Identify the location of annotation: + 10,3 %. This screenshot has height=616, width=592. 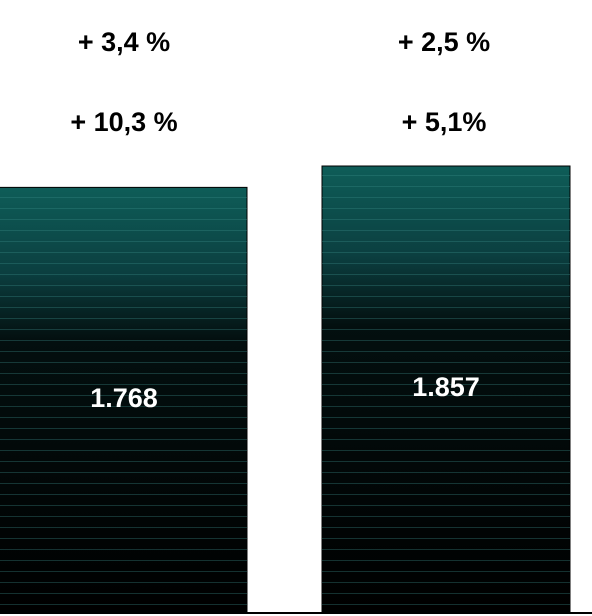
(123, 122).